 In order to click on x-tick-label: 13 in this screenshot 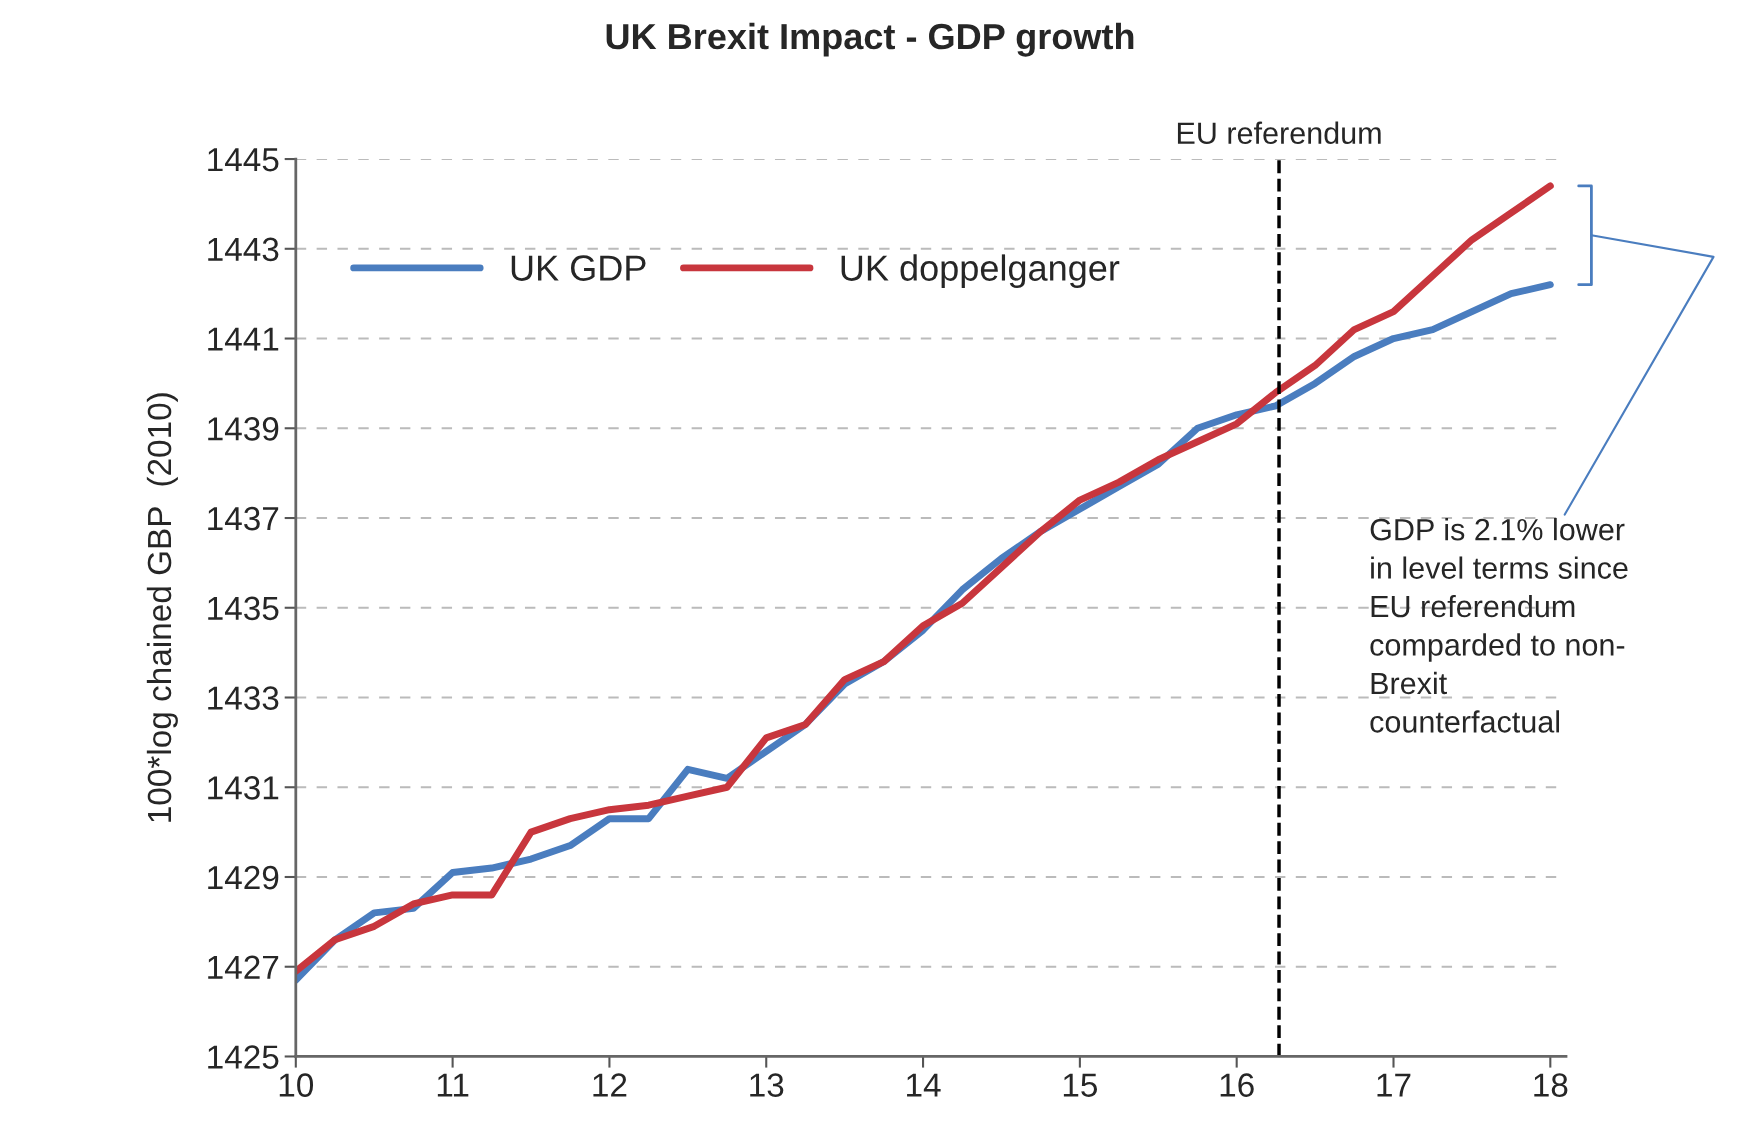, I will do `click(767, 1085)`.